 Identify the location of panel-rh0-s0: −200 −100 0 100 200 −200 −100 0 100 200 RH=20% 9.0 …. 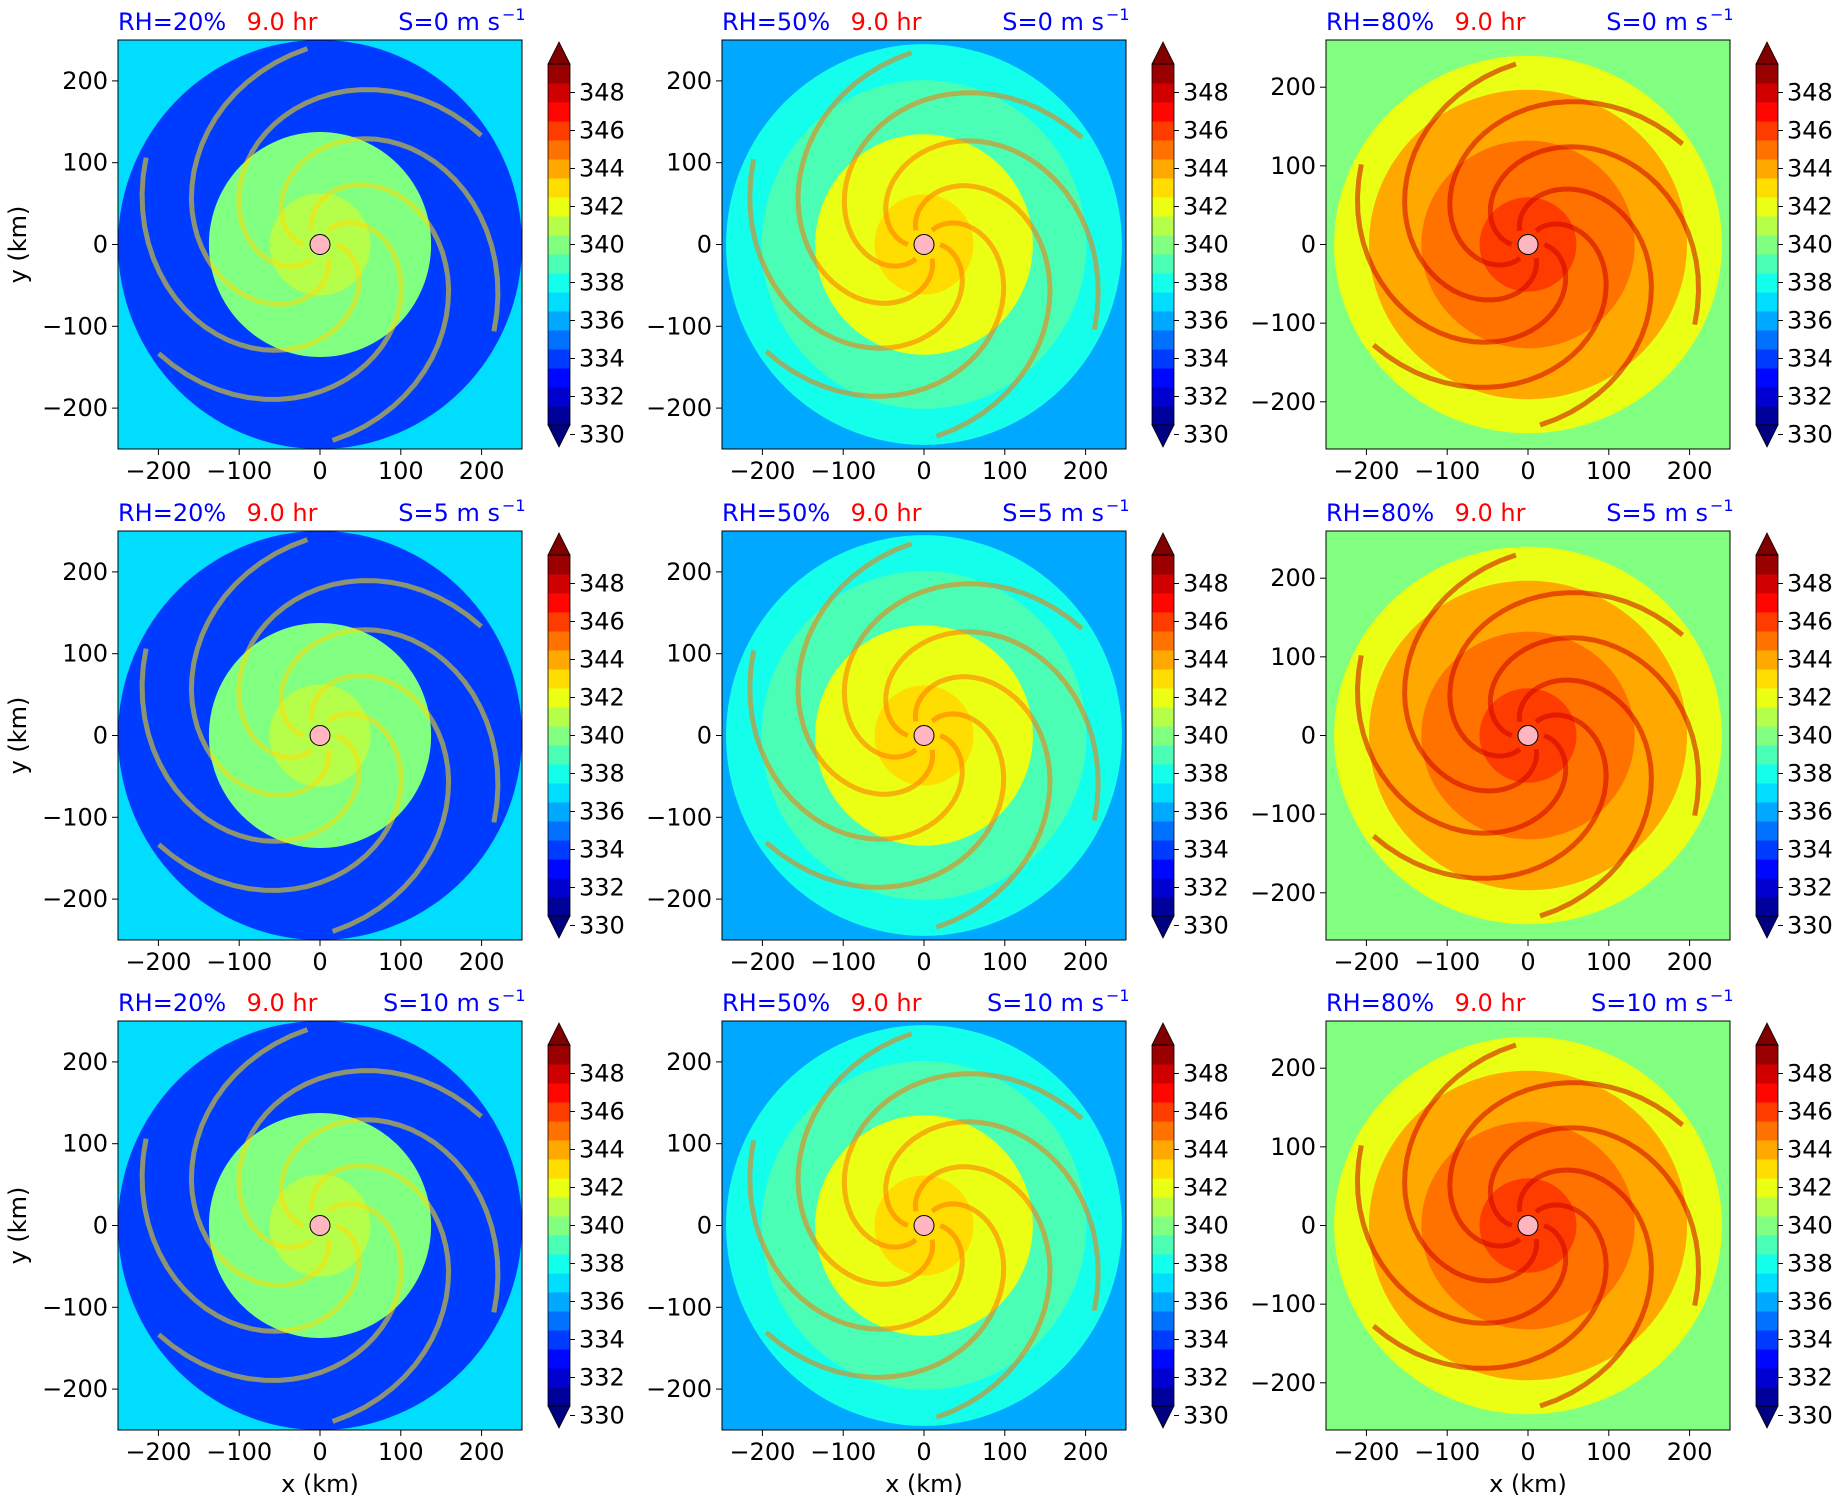
(314, 245).